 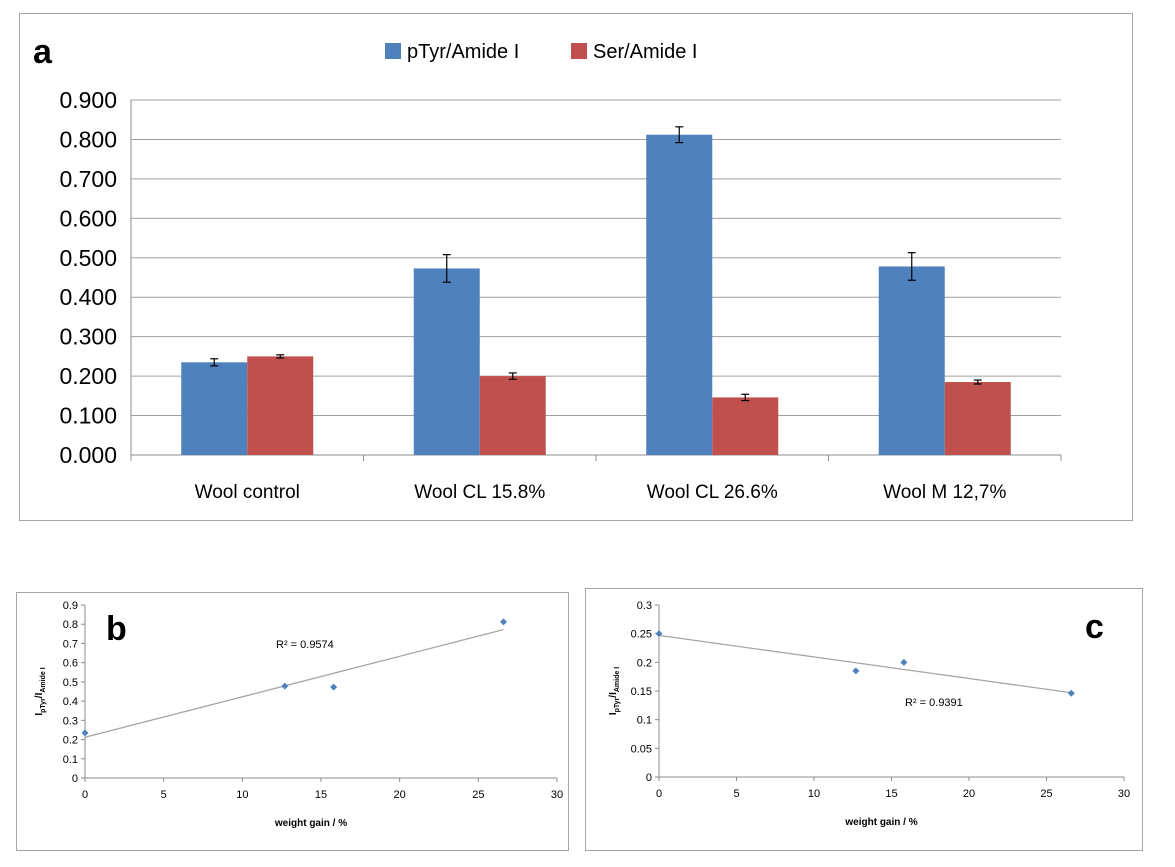 I want to click on panel-c-xtick-label: 10, so click(x=814, y=794).